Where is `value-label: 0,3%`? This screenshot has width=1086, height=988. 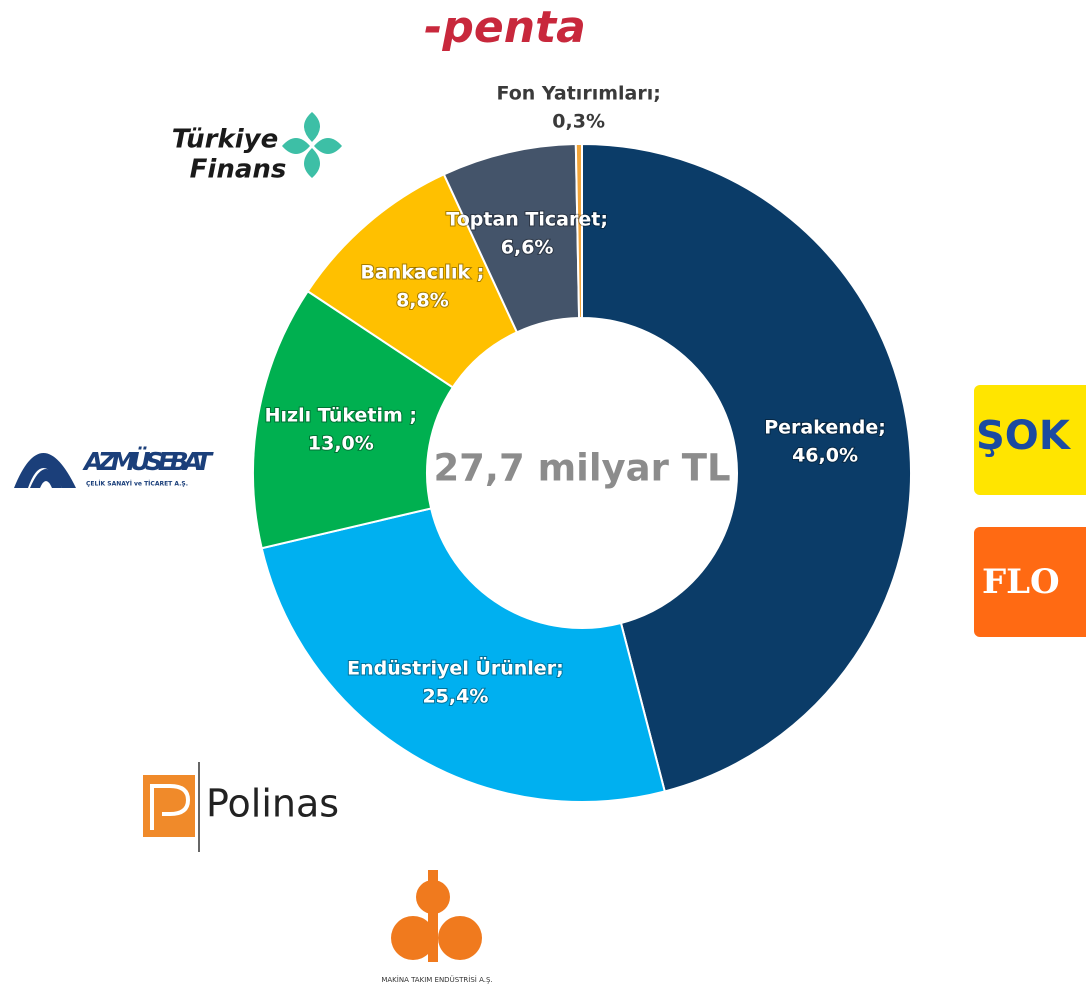 value-label: 0,3% is located at coordinates (578, 122).